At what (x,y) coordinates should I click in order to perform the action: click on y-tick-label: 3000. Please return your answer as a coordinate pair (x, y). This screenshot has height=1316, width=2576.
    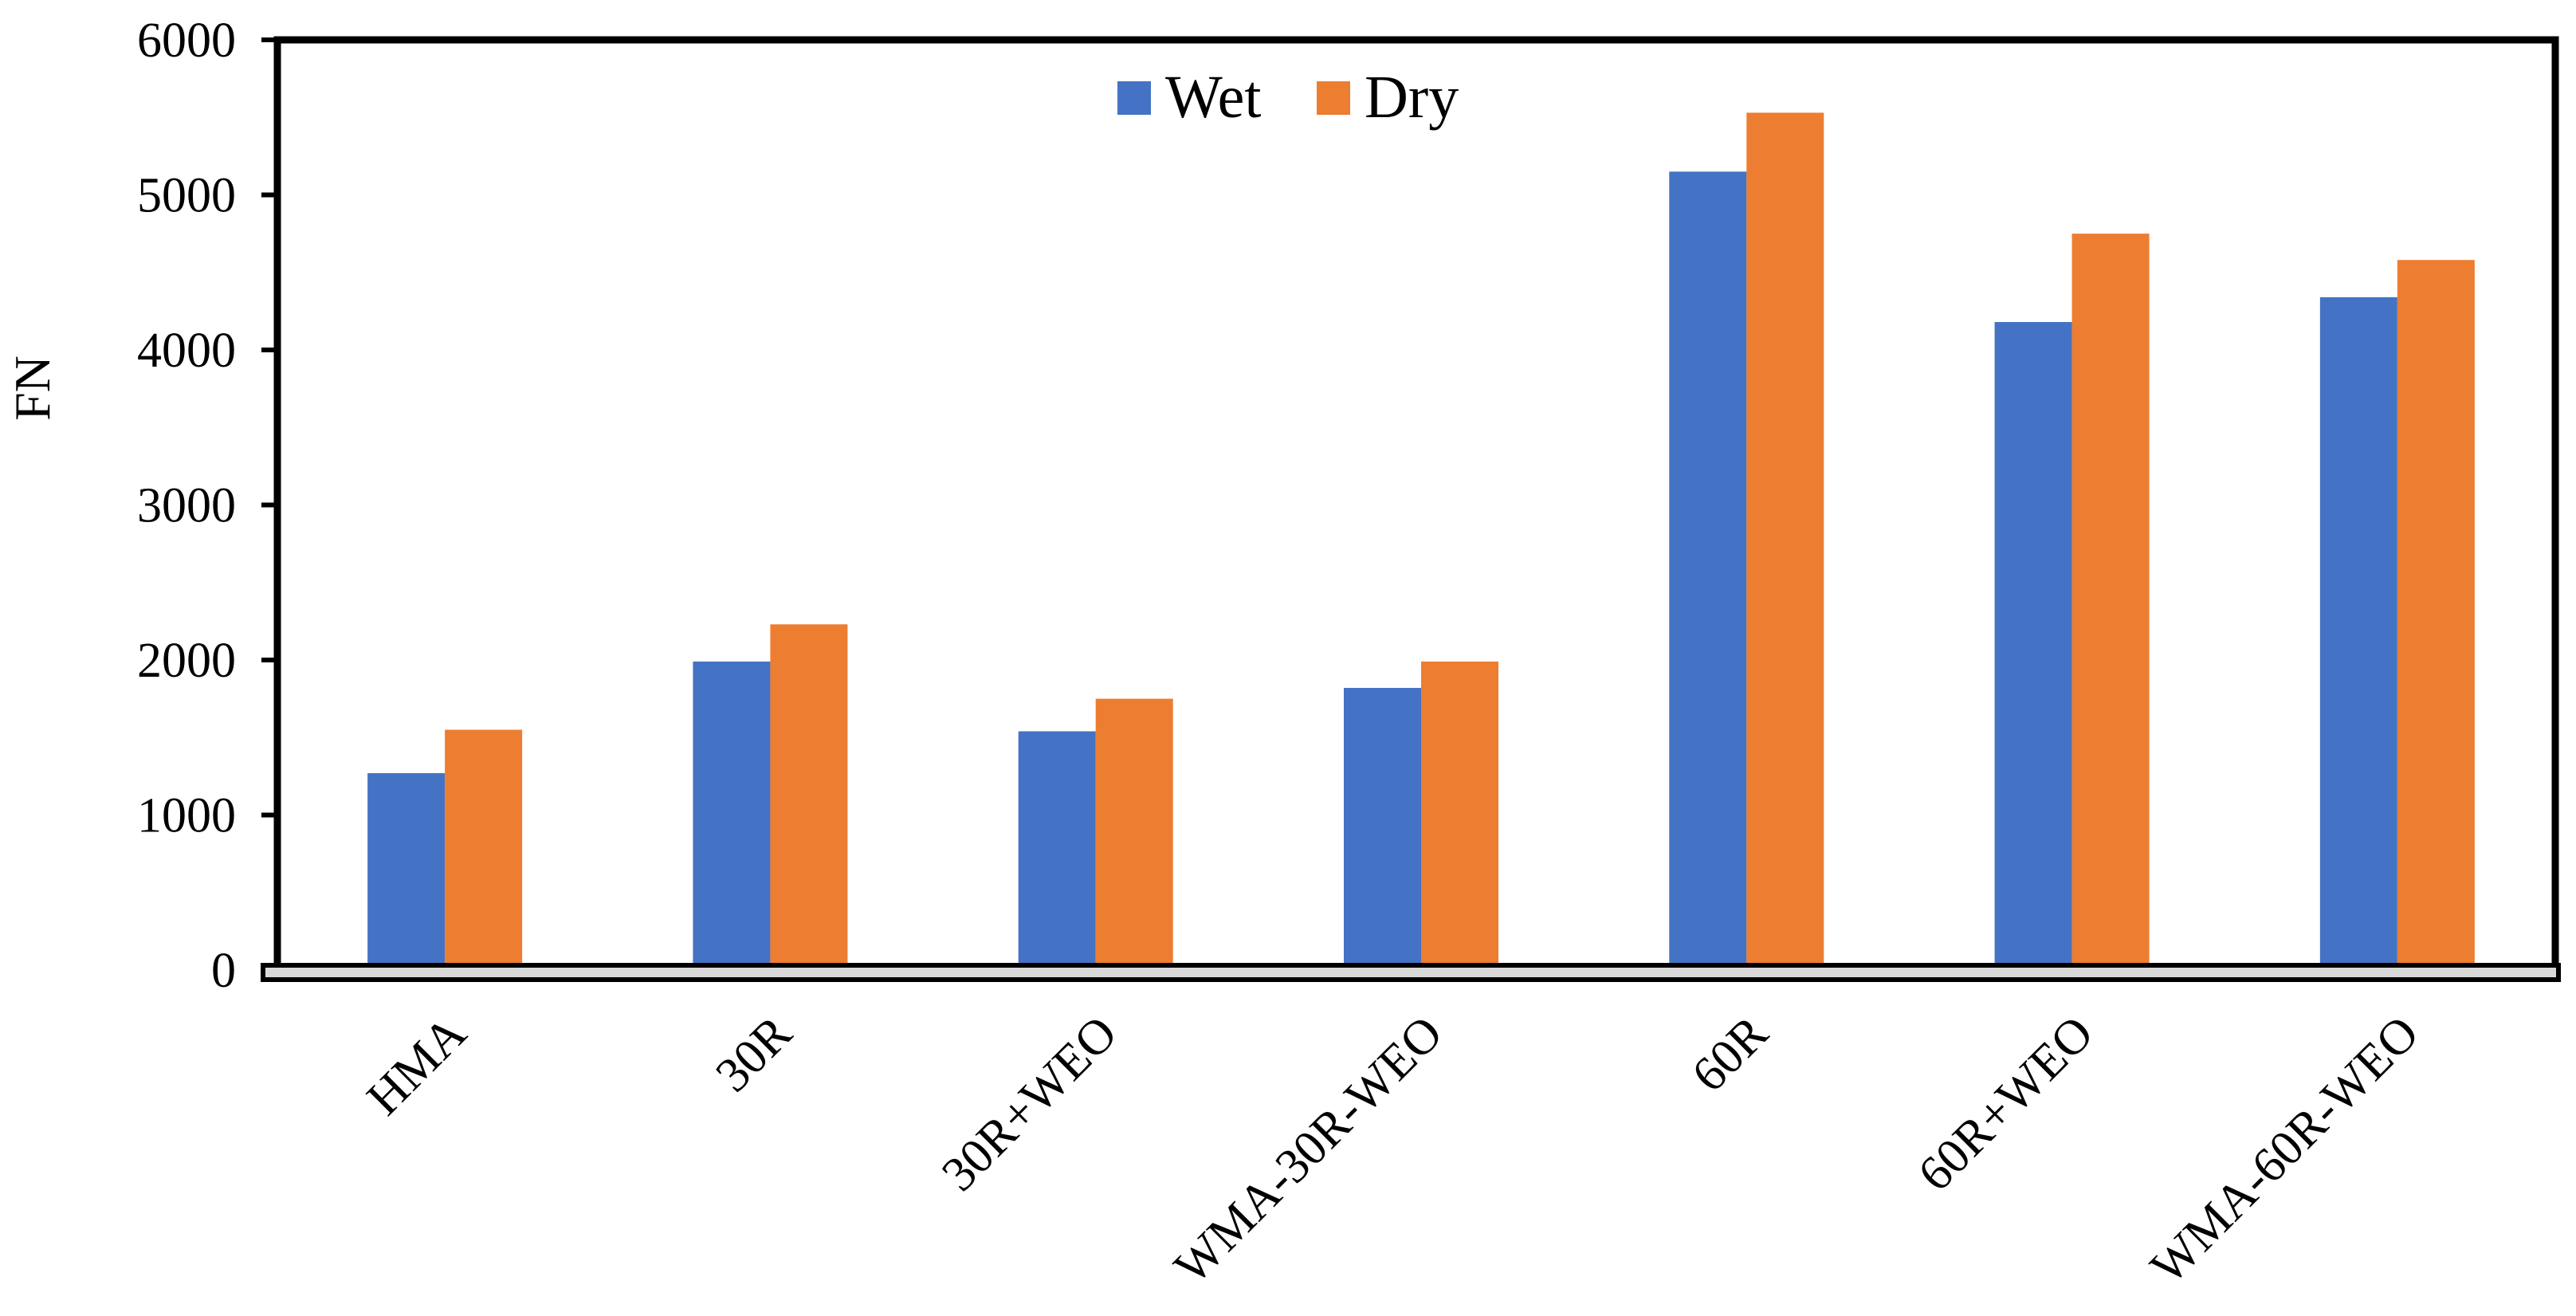
    Looking at the image, I should click on (186, 506).